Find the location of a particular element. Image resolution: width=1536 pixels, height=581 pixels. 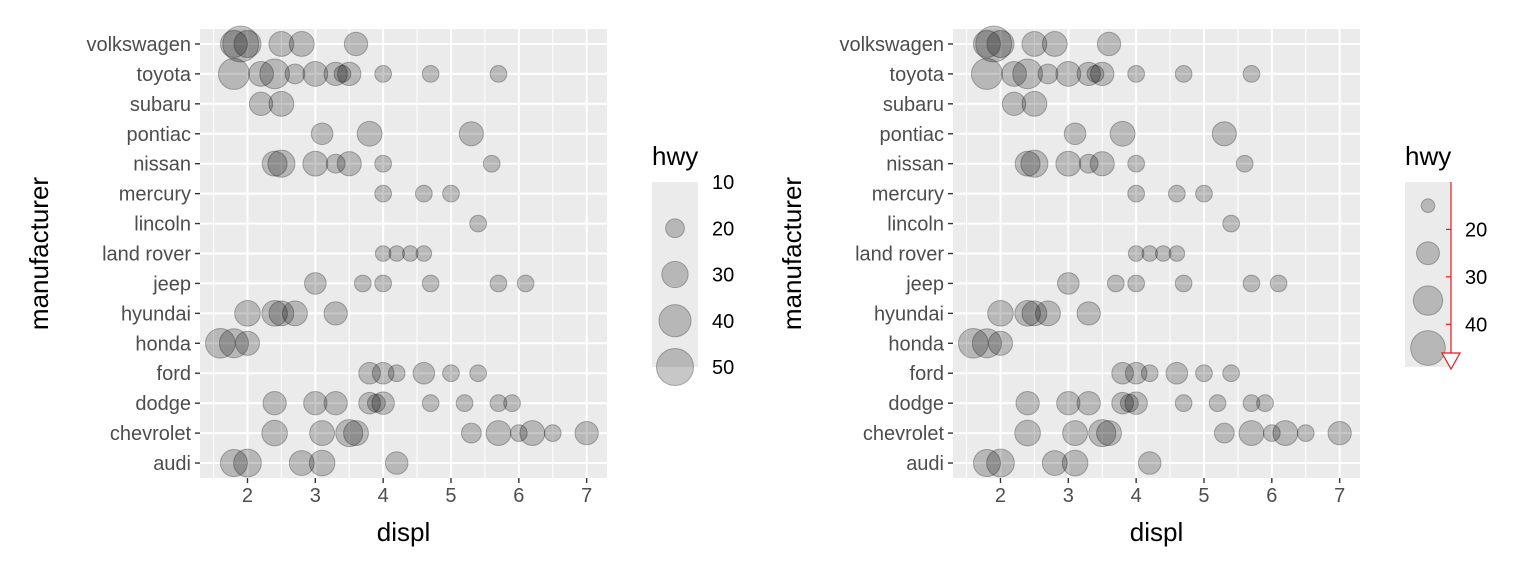

legend-bar-arrow is located at coordinates (1451, 361).